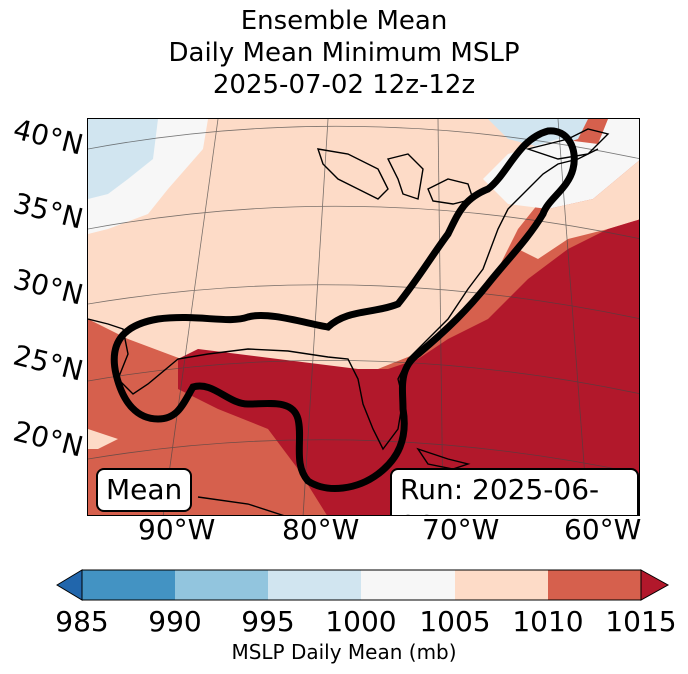 This screenshot has width=688, height=674. Describe the element at coordinates (321, 529) in the screenshot. I see `lon-label-80w: 80°W` at that location.